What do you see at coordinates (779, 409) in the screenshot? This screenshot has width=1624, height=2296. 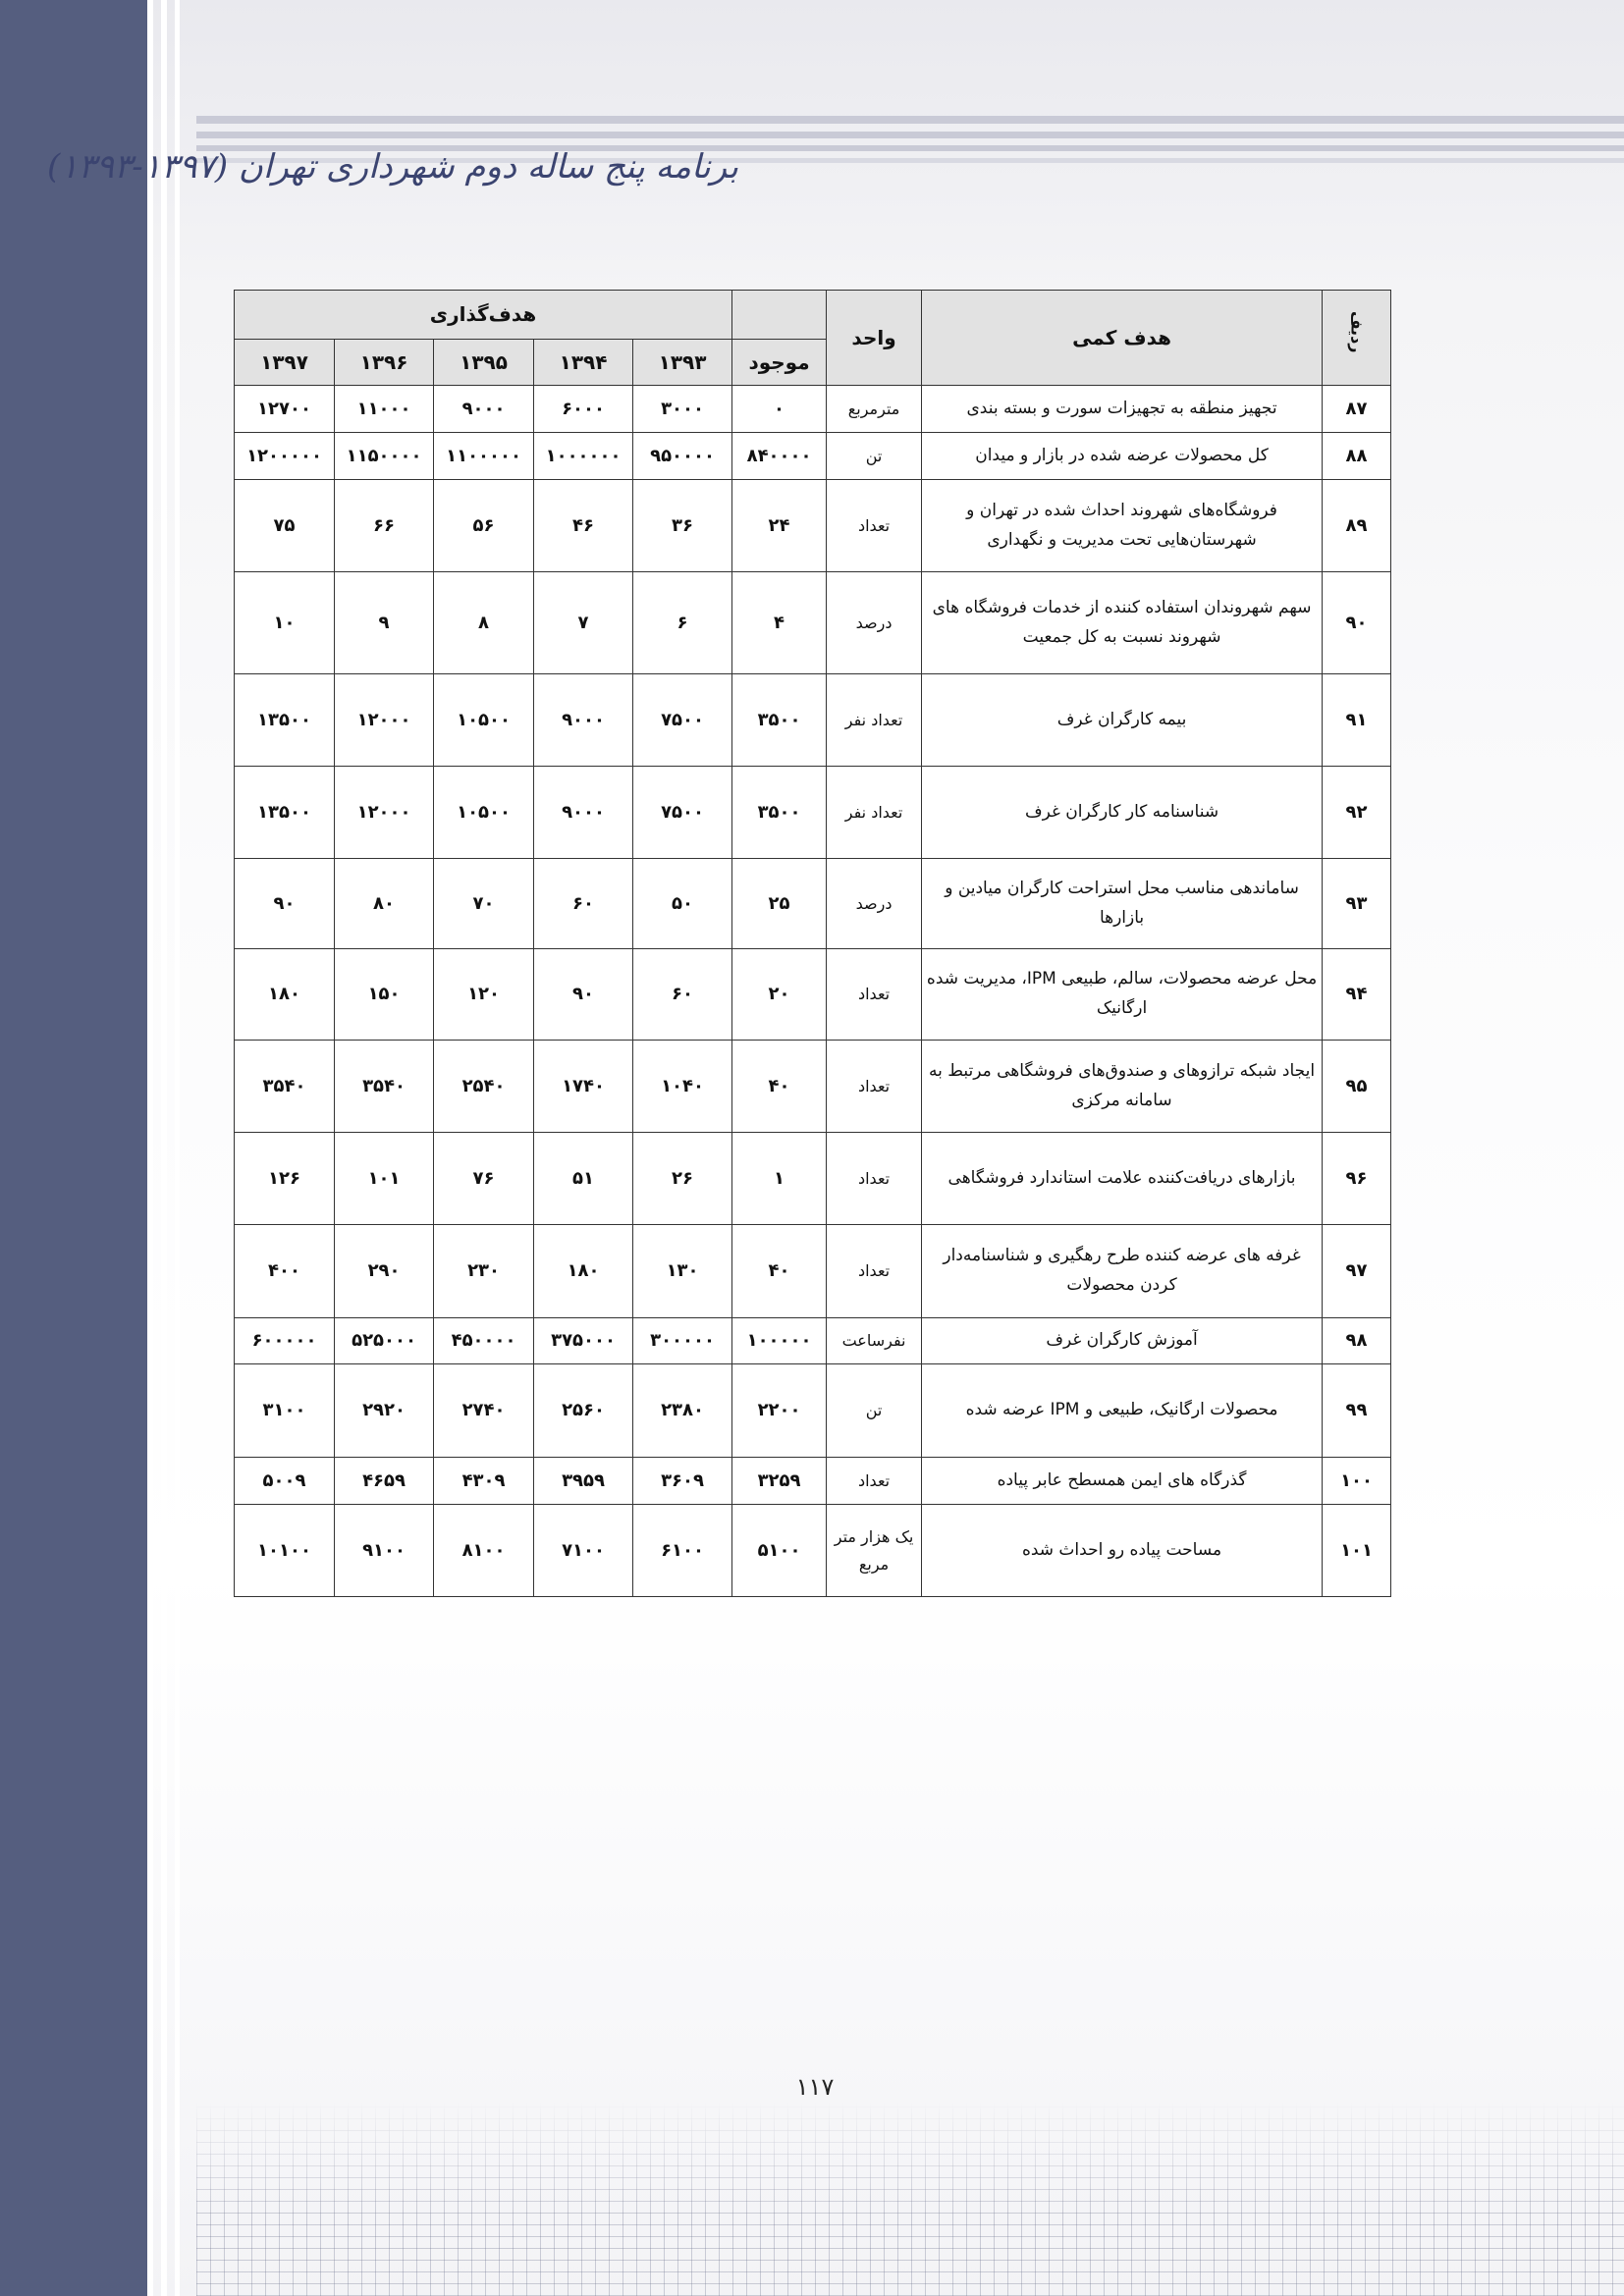 I see `current-cell: ۰` at bounding box center [779, 409].